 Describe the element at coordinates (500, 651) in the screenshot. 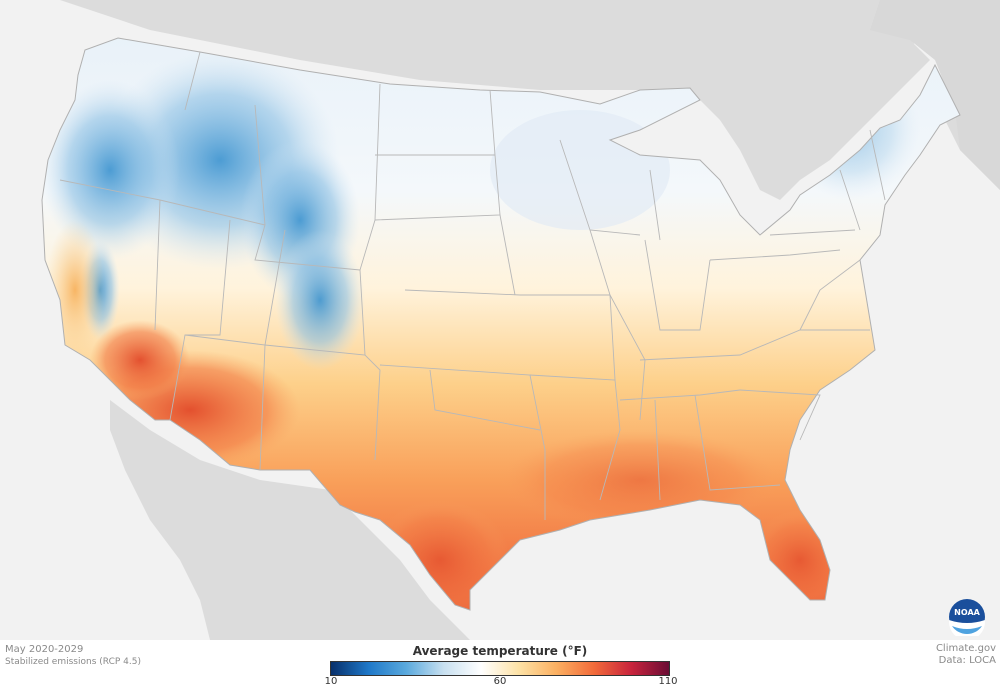

I see `legend-title: Average temperature (°F)` at that location.